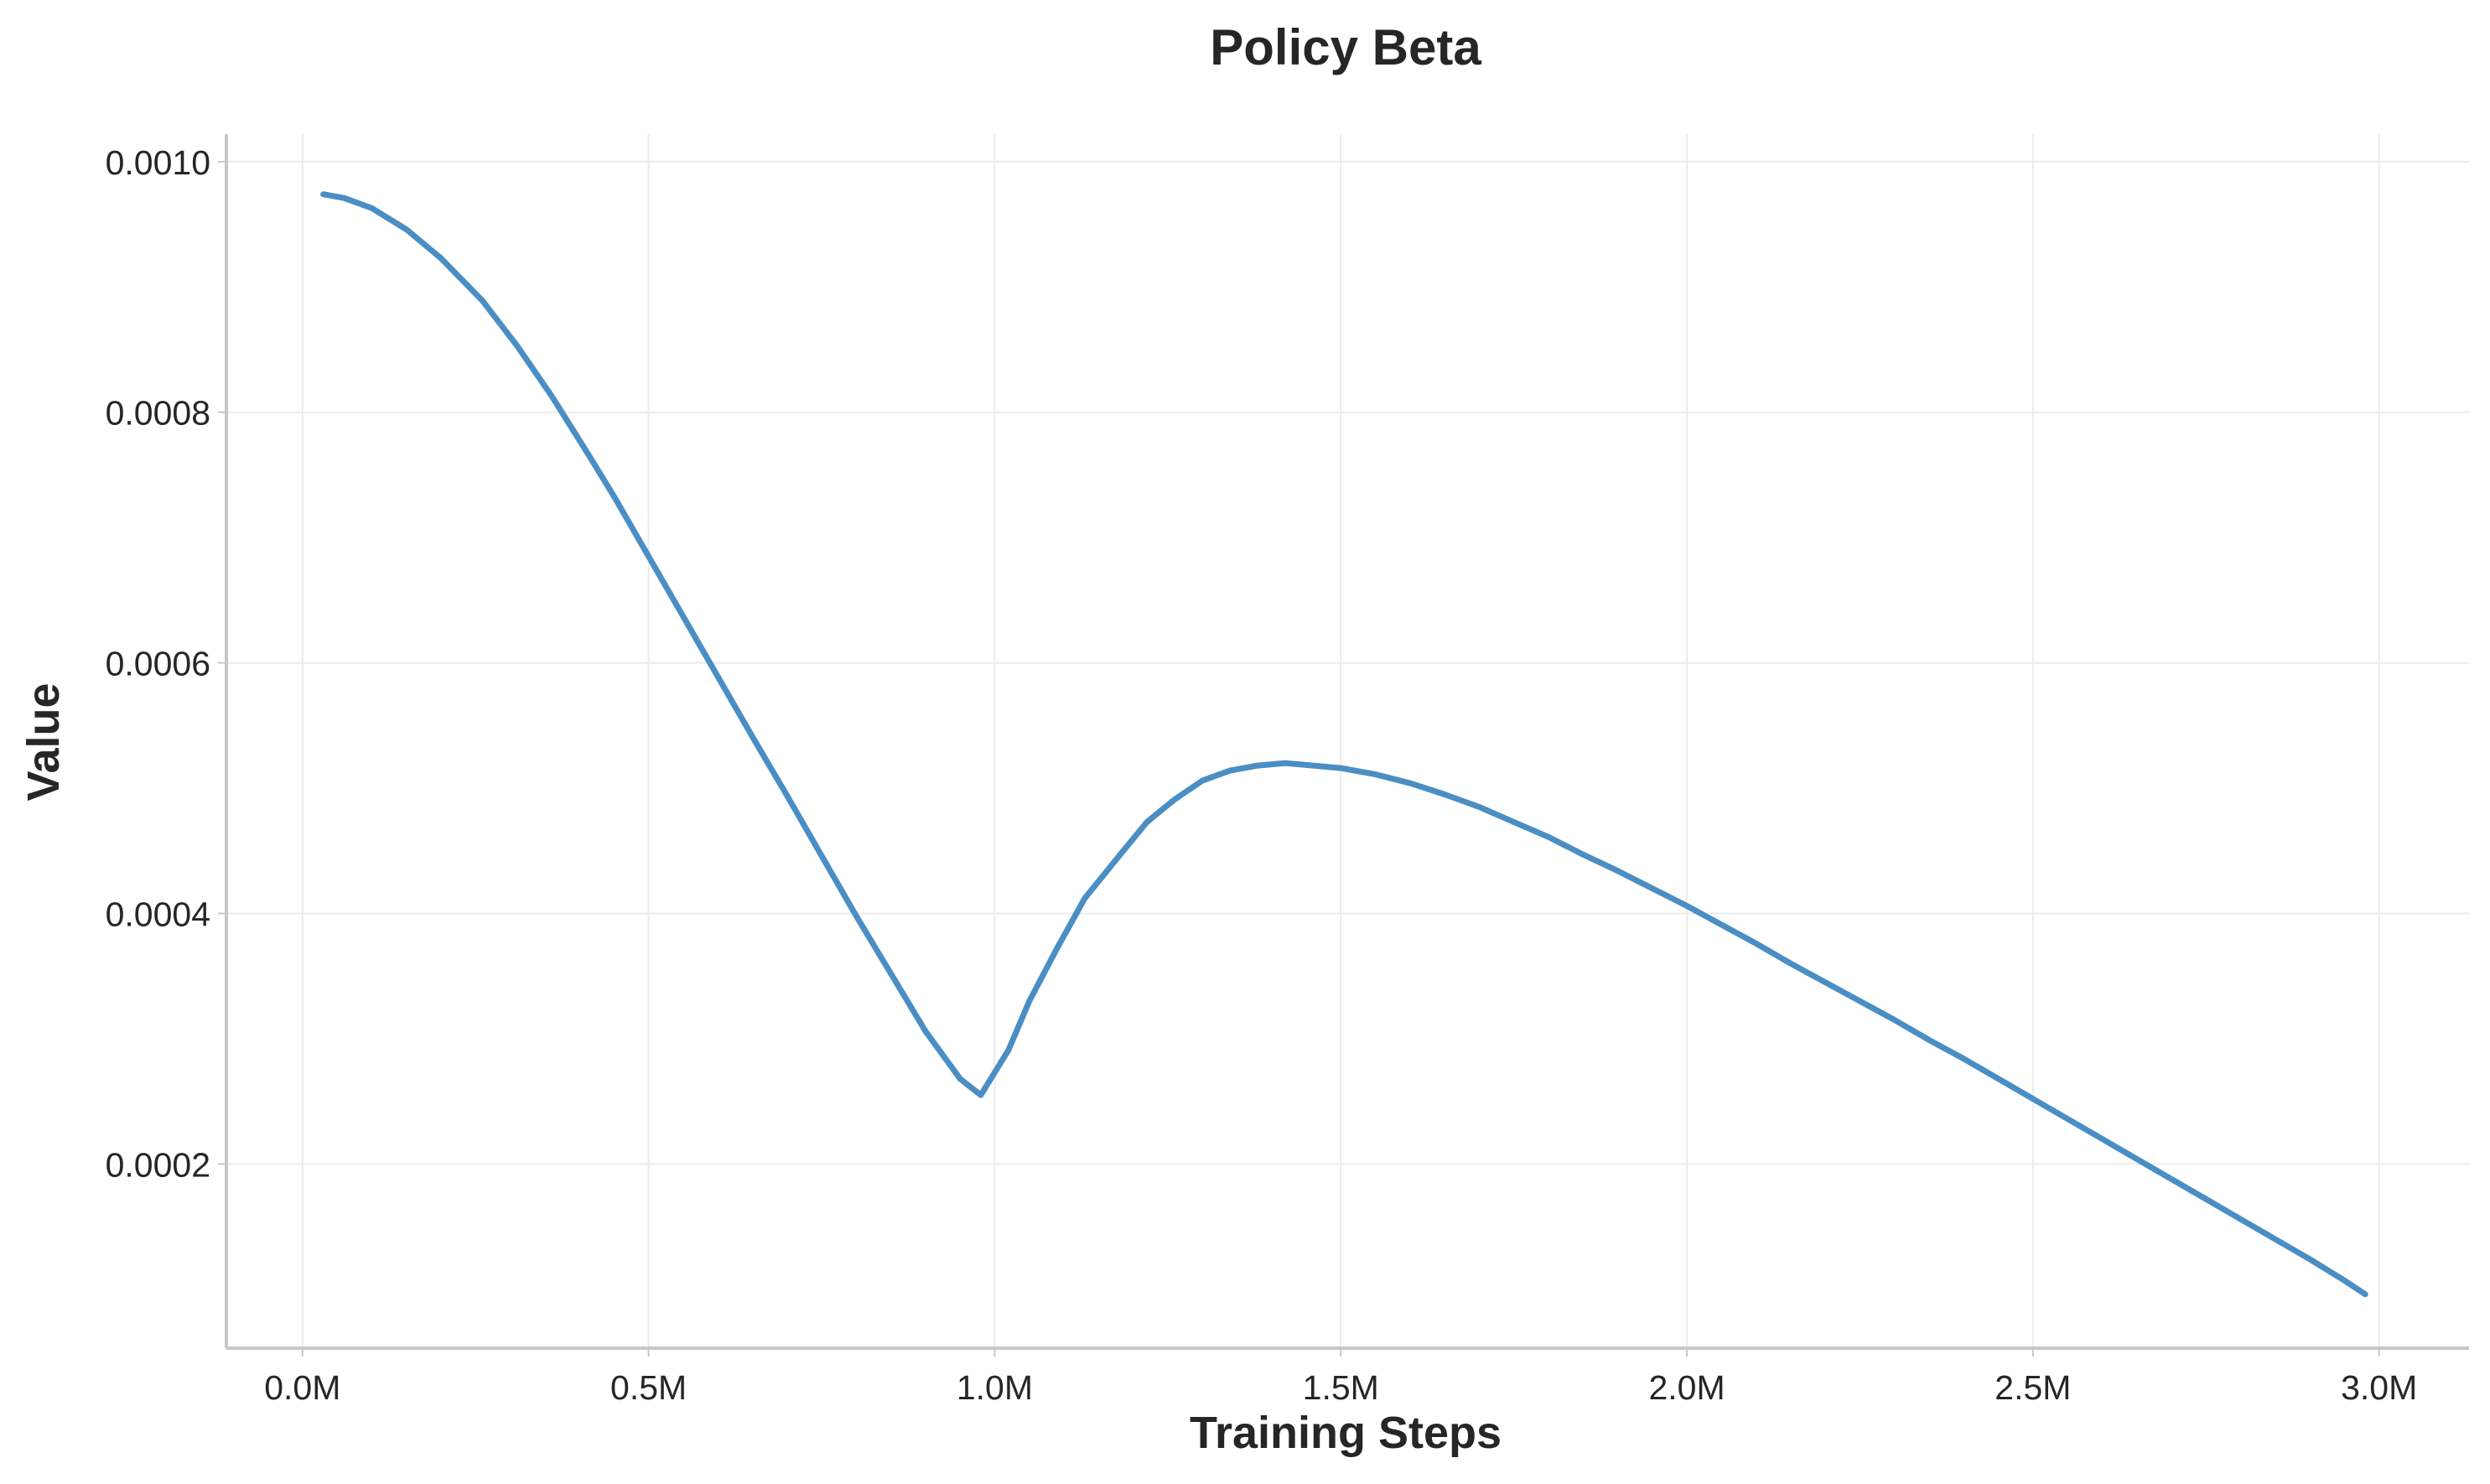  Describe the element at coordinates (302, 1387) in the screenshot. I see `x-tick-label: 0.0M` at that location.